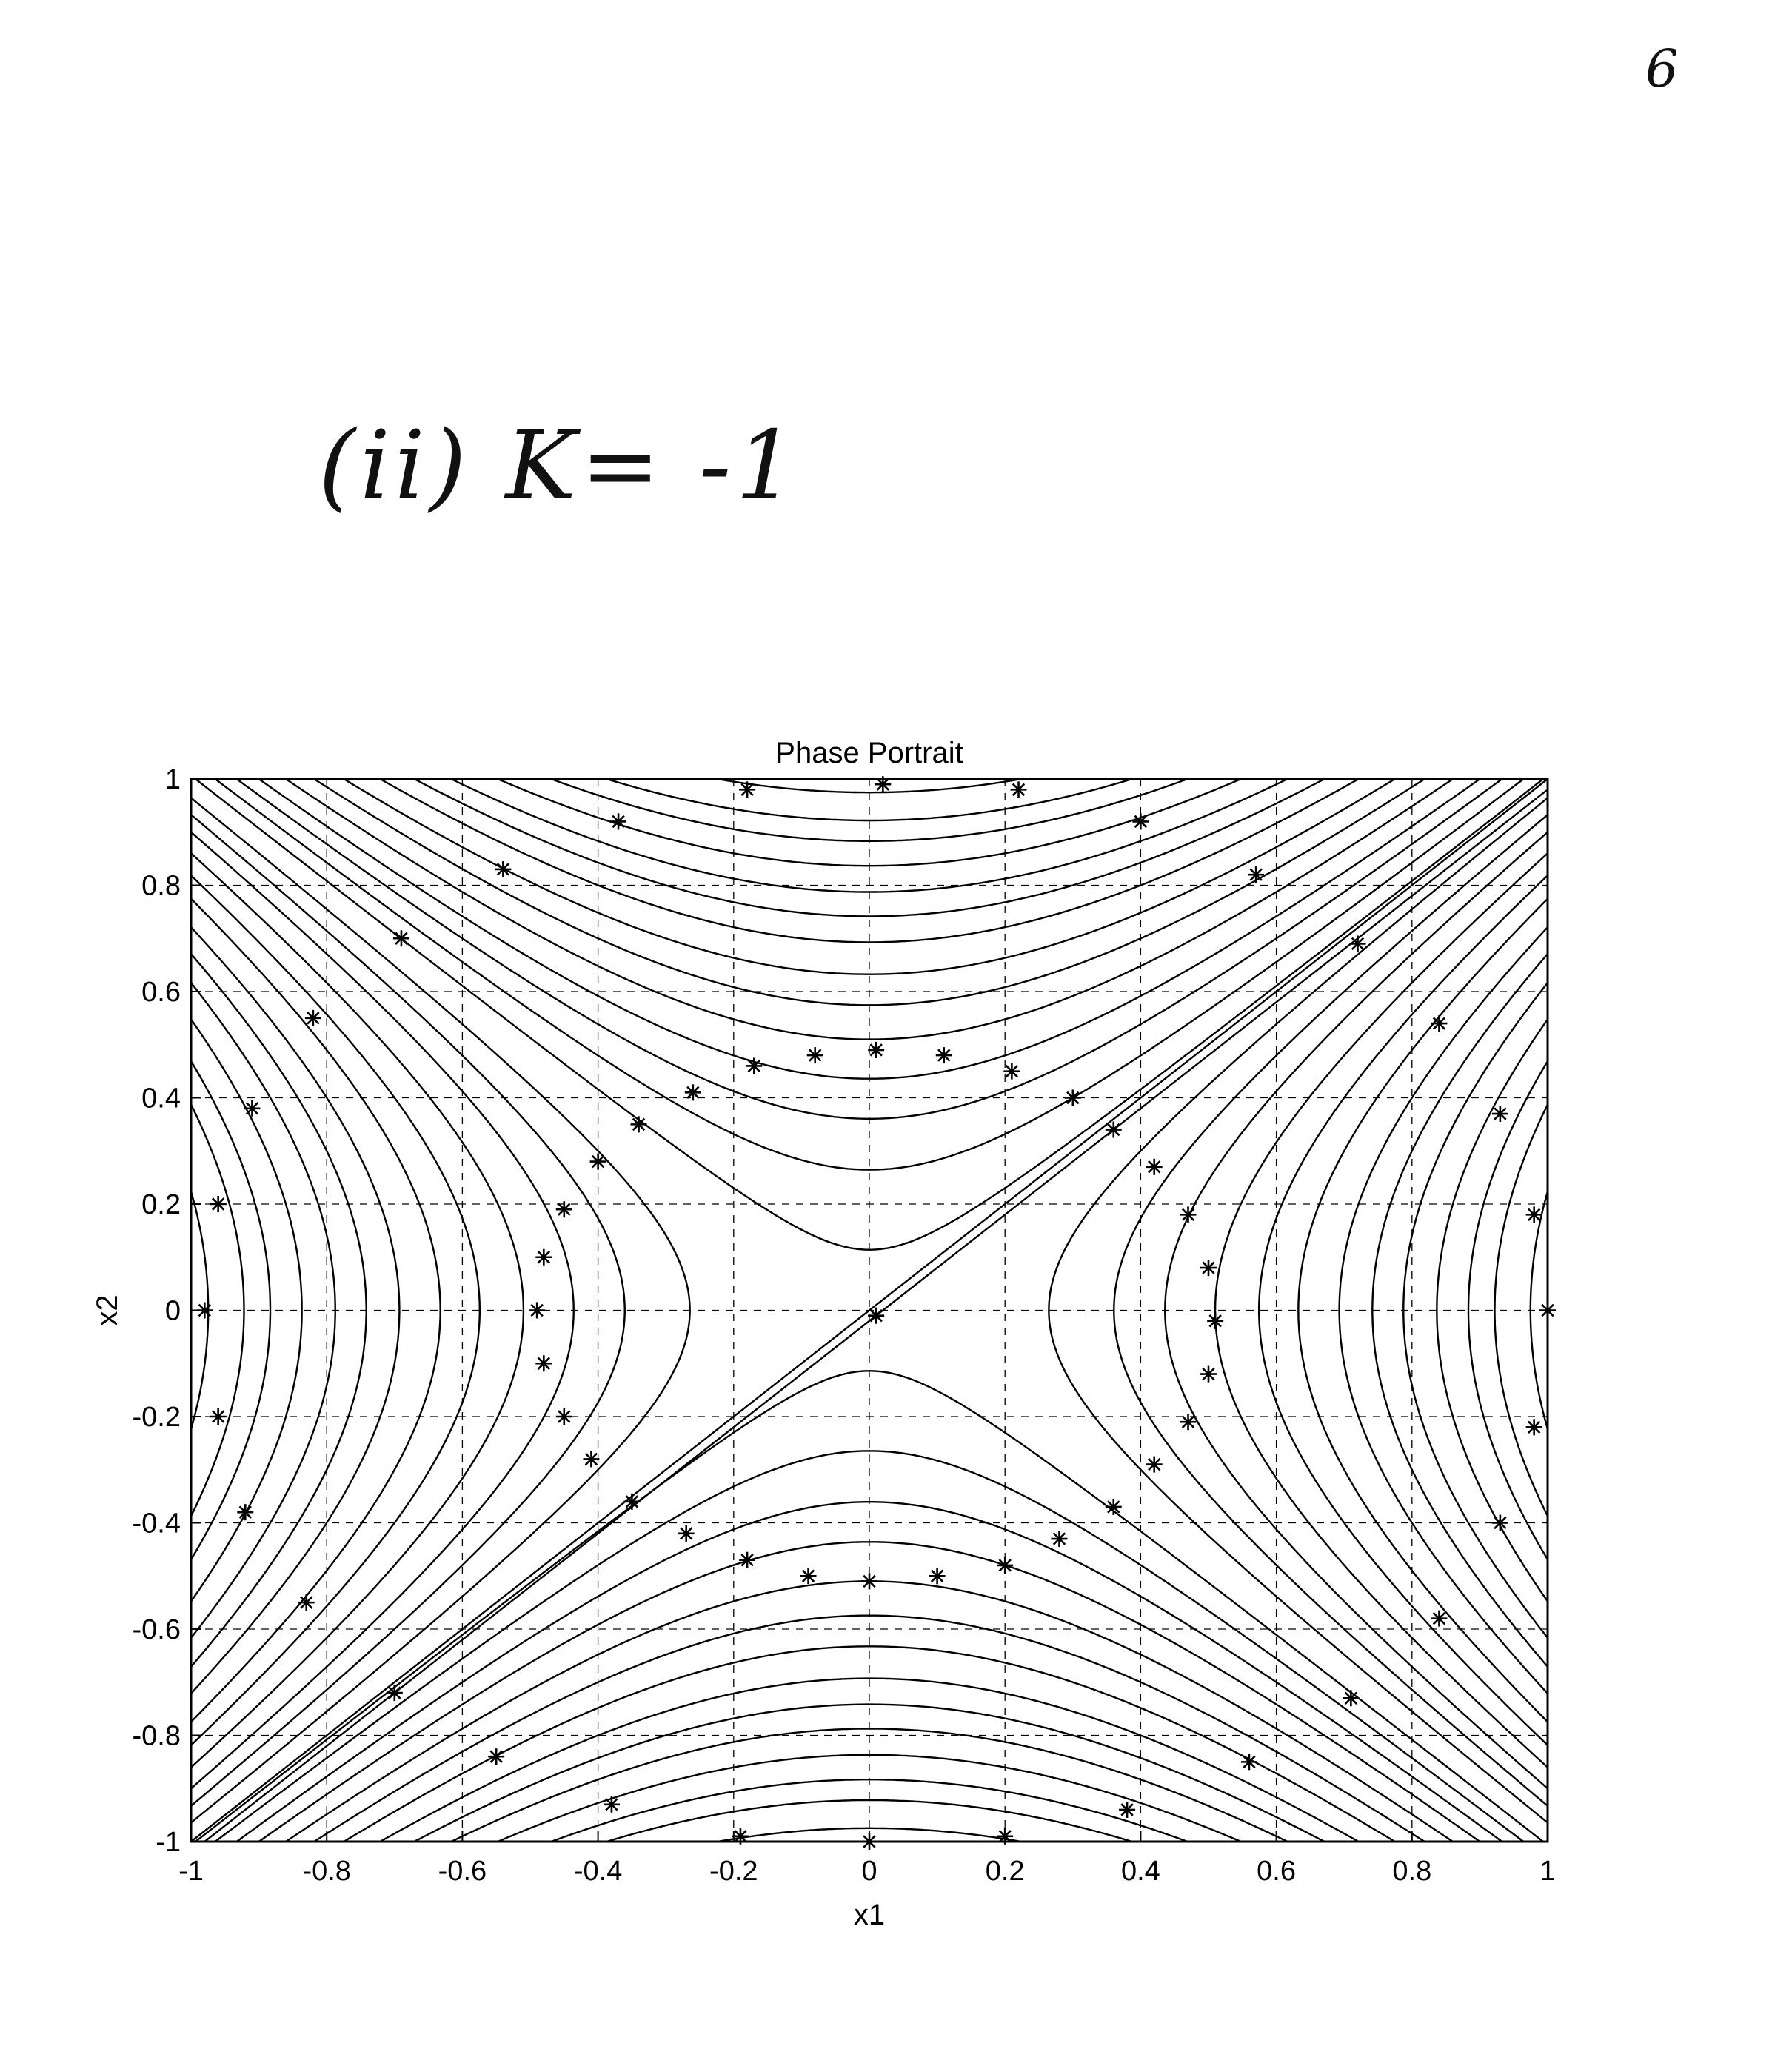 The image size is (1792, 2046). I want to click on y-tick-label: 0.8, so click(161, 886).